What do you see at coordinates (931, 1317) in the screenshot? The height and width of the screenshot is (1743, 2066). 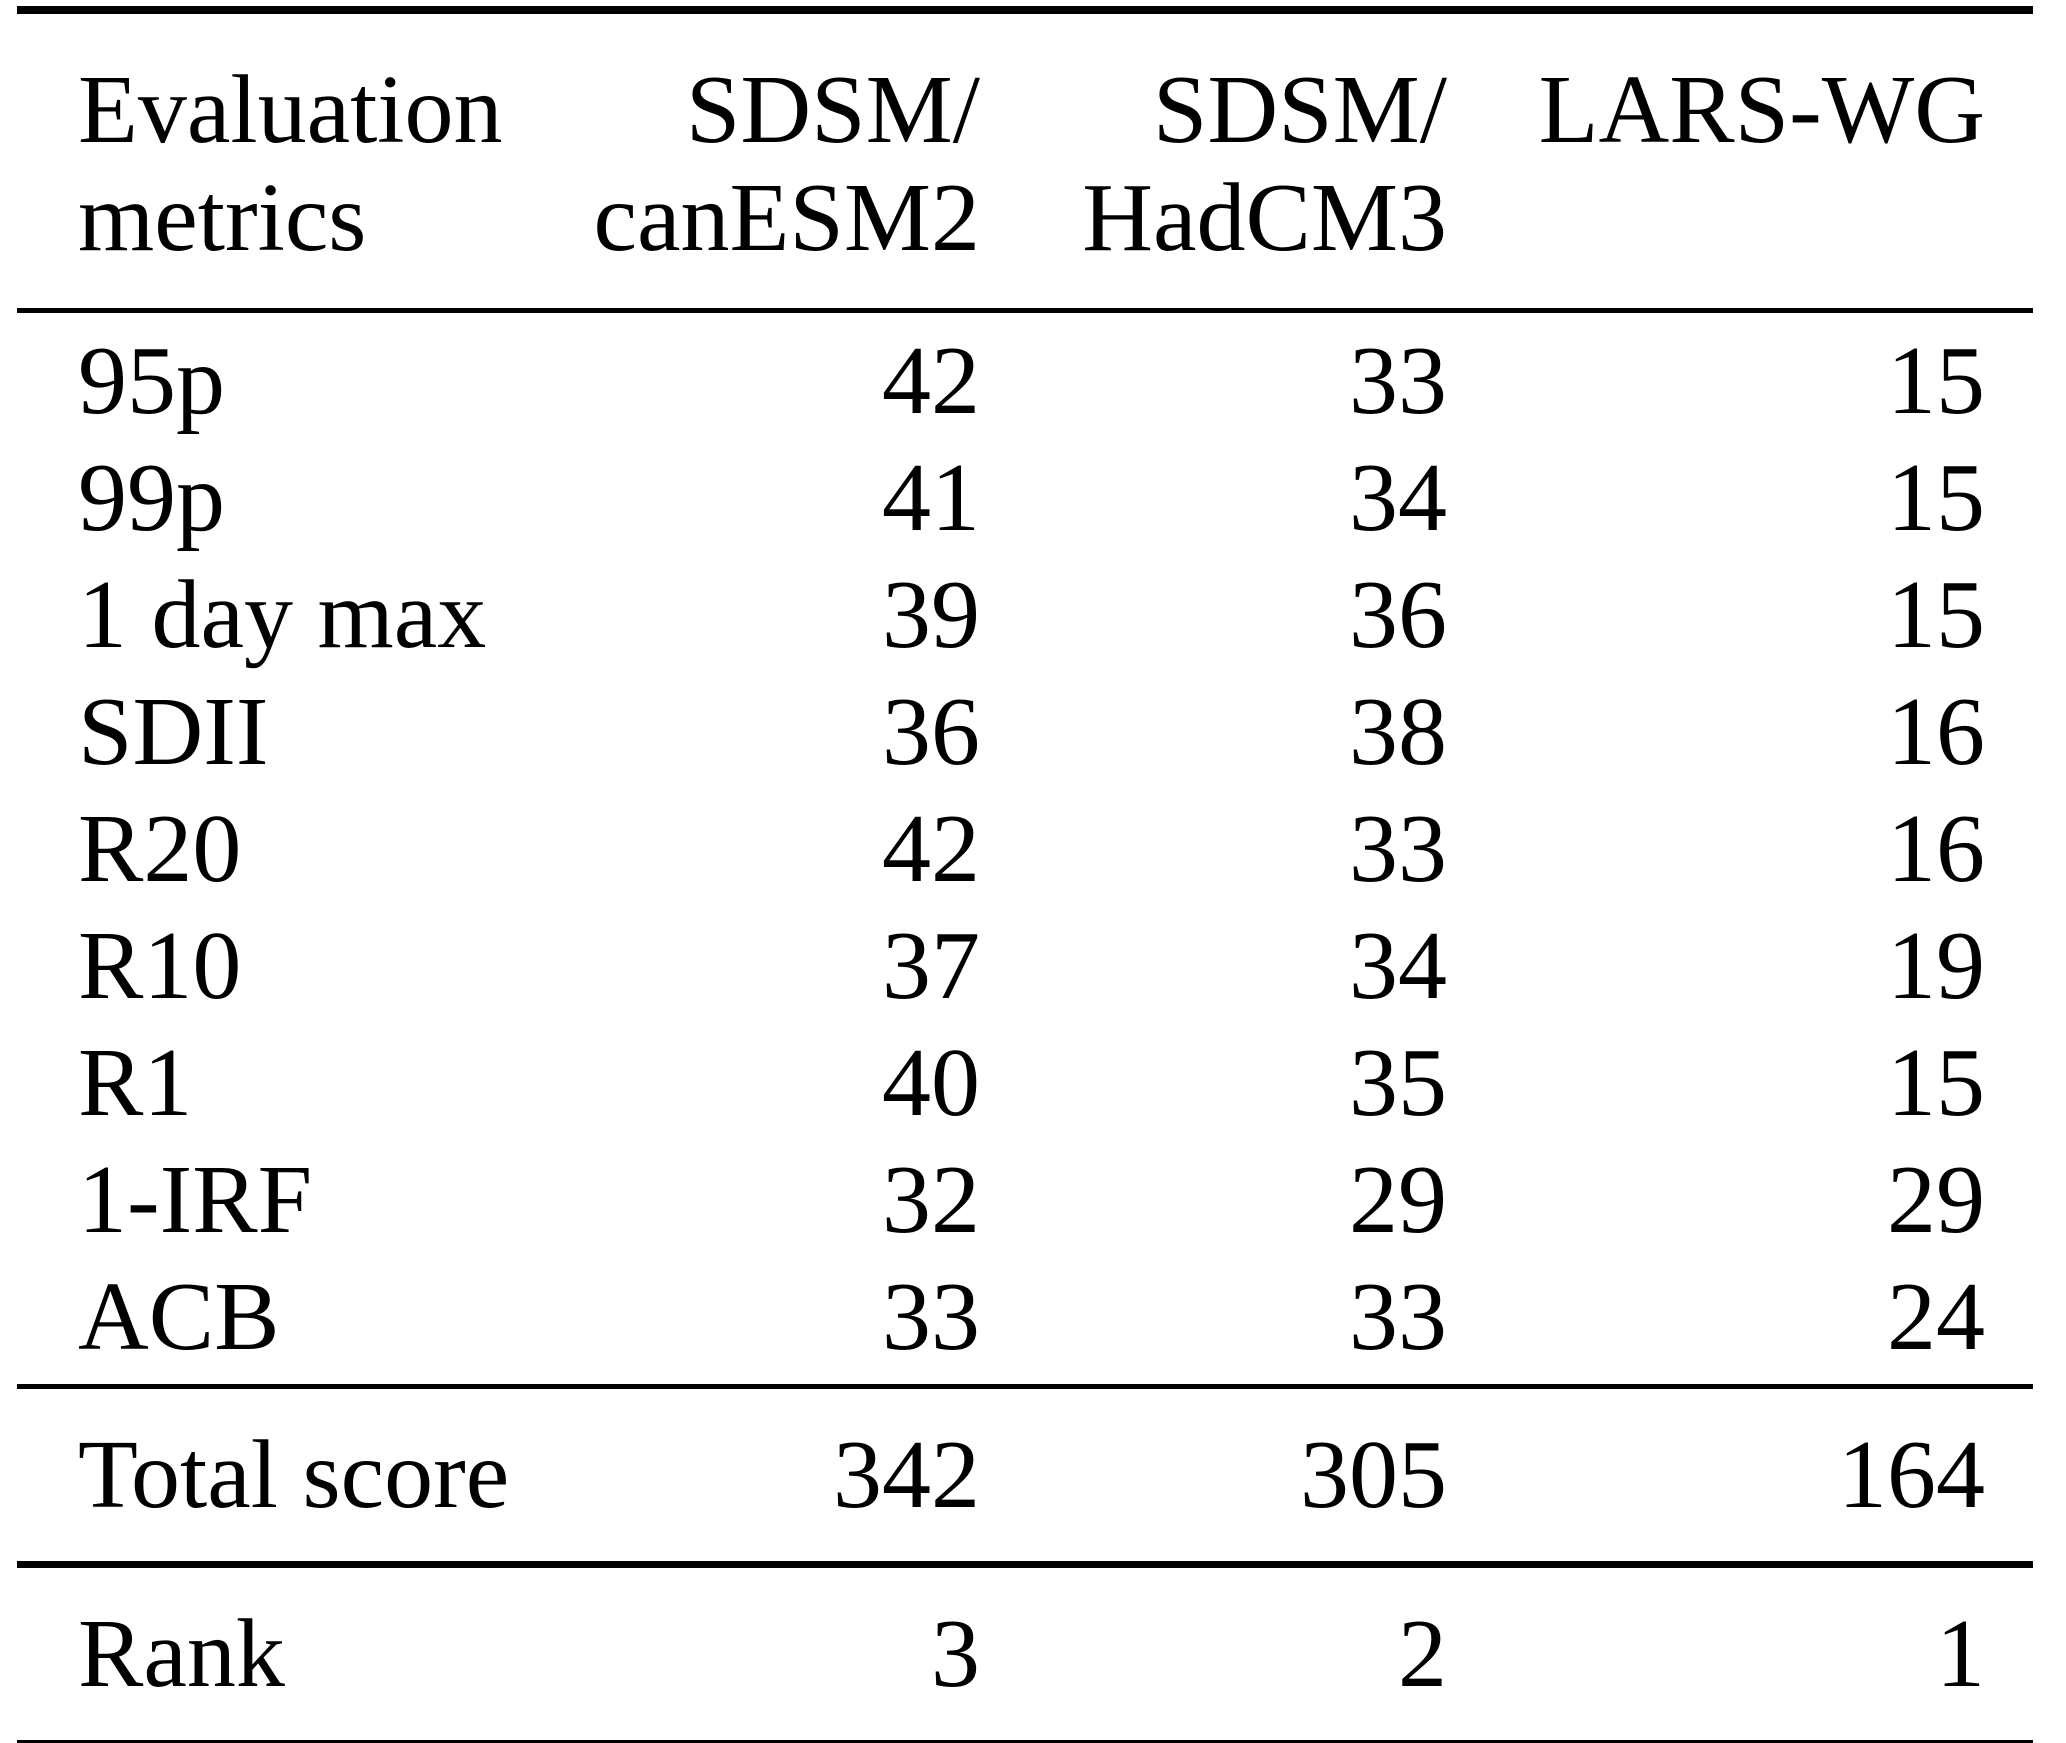 I see `value-sdsm-canesm2: 33` at bounding box center [931, 1317].